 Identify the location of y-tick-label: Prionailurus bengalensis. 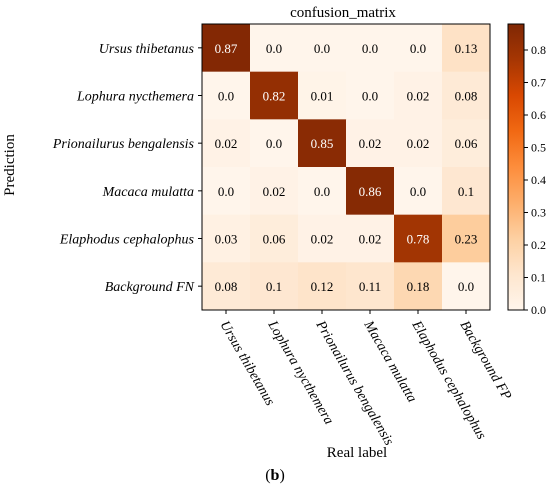
(123, 144).